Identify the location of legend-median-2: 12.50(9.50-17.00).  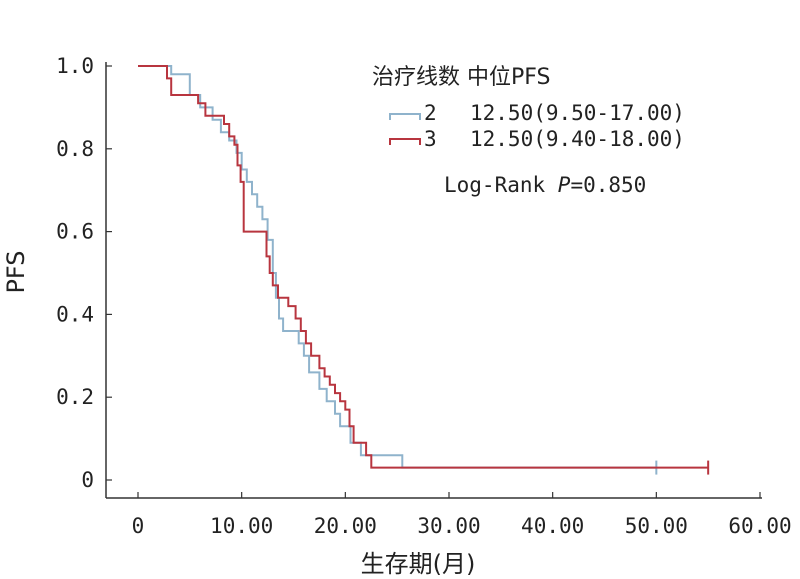
(577, 113).